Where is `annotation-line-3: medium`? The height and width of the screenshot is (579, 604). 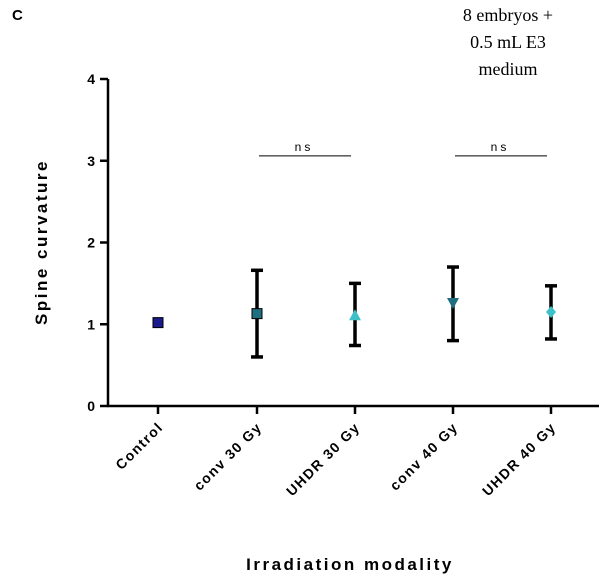
annotation-line-3: medium is located at coordinates (508, 69).